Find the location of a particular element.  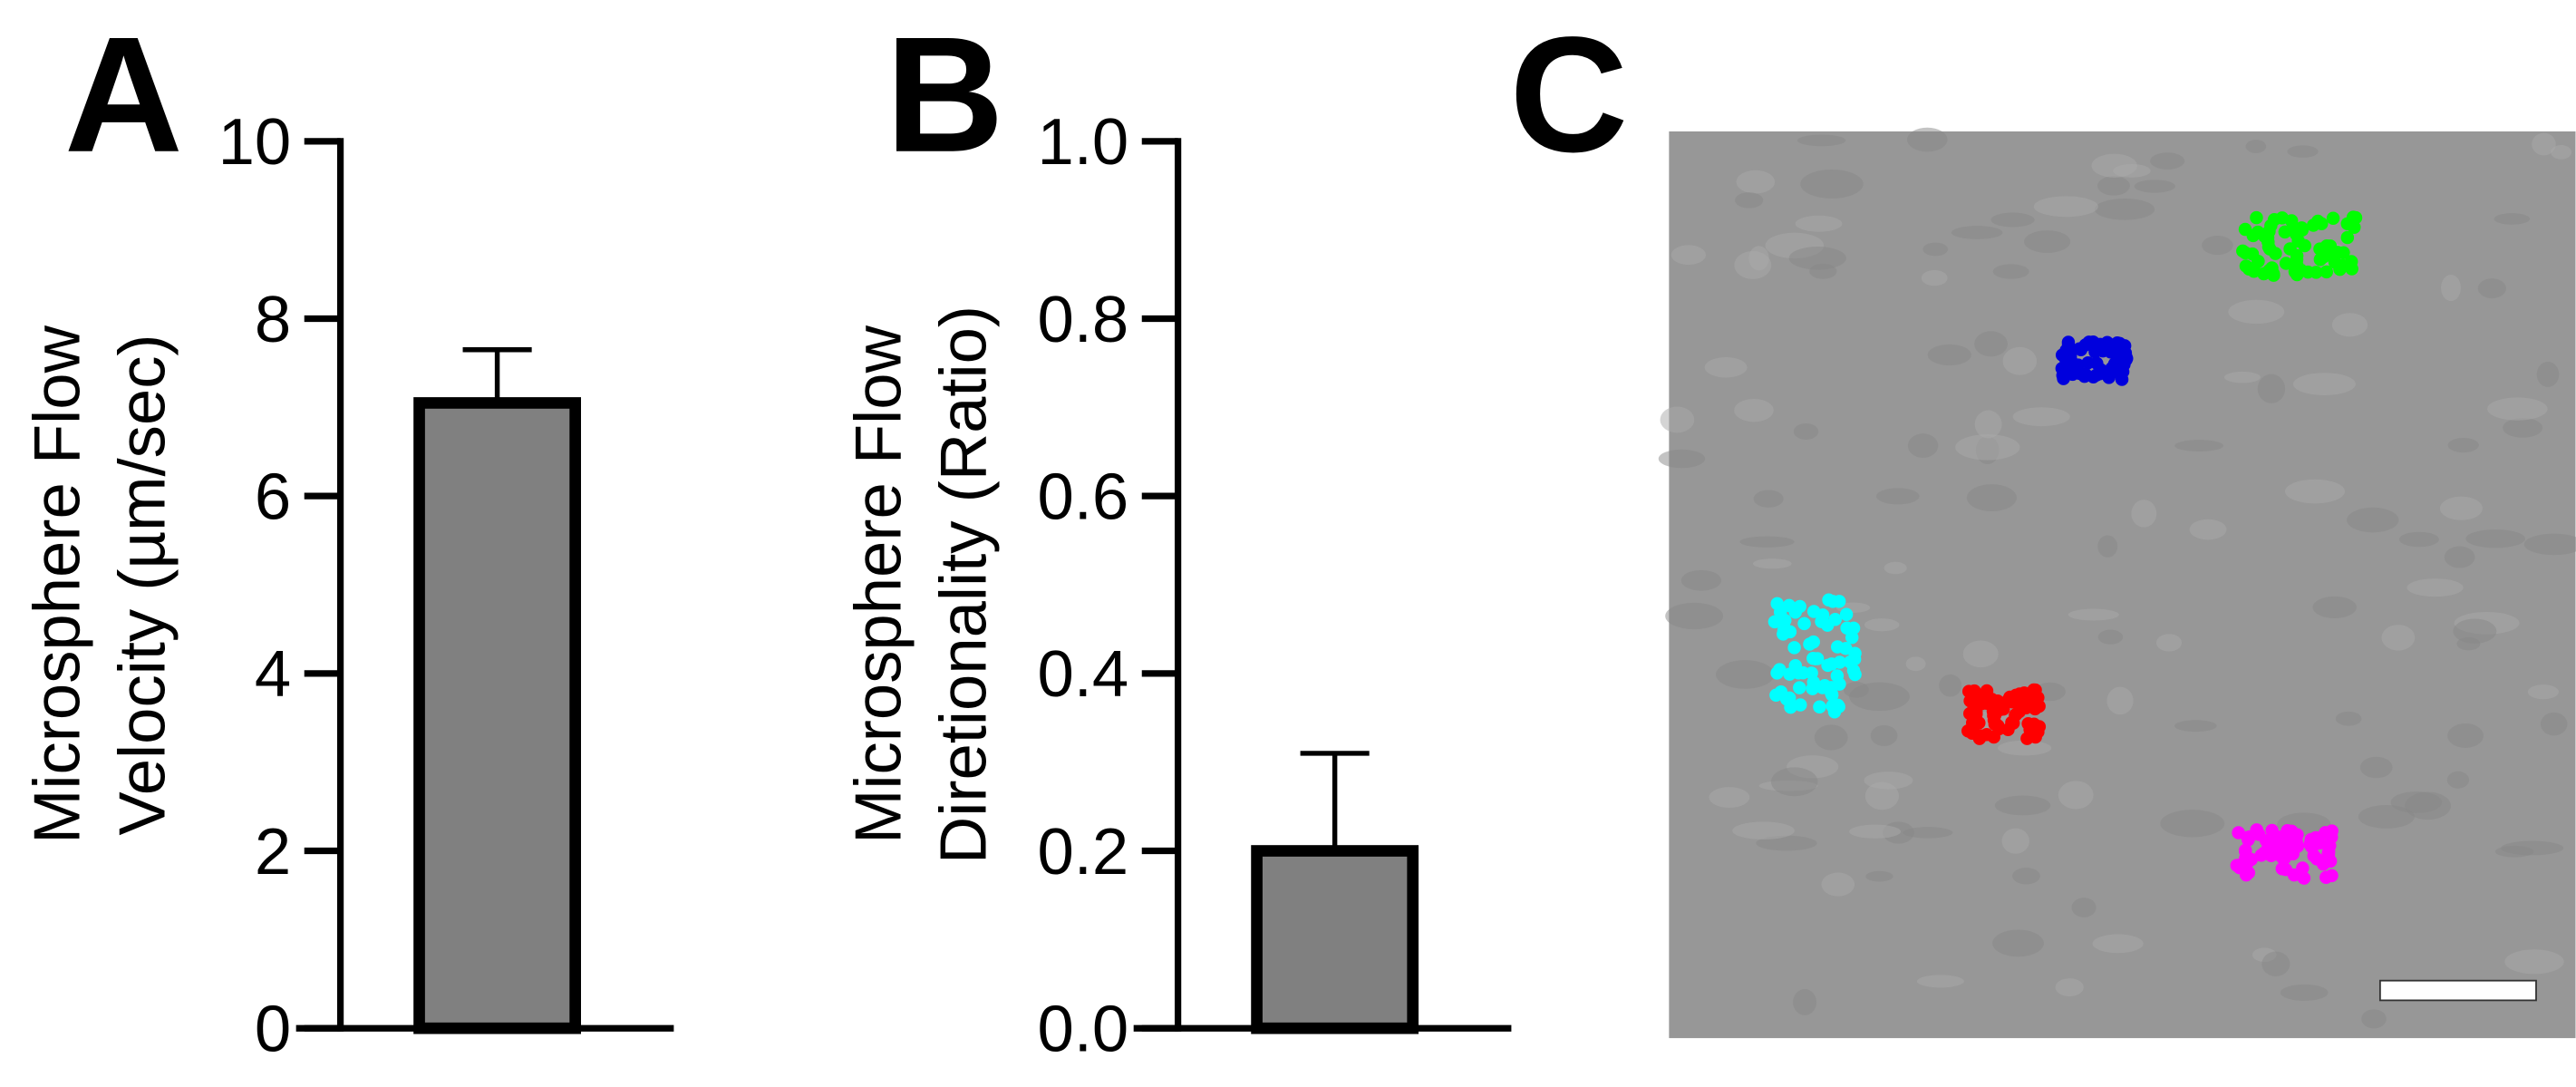

y-tick-label: 1.0 is located at coordinates (1083, 142).